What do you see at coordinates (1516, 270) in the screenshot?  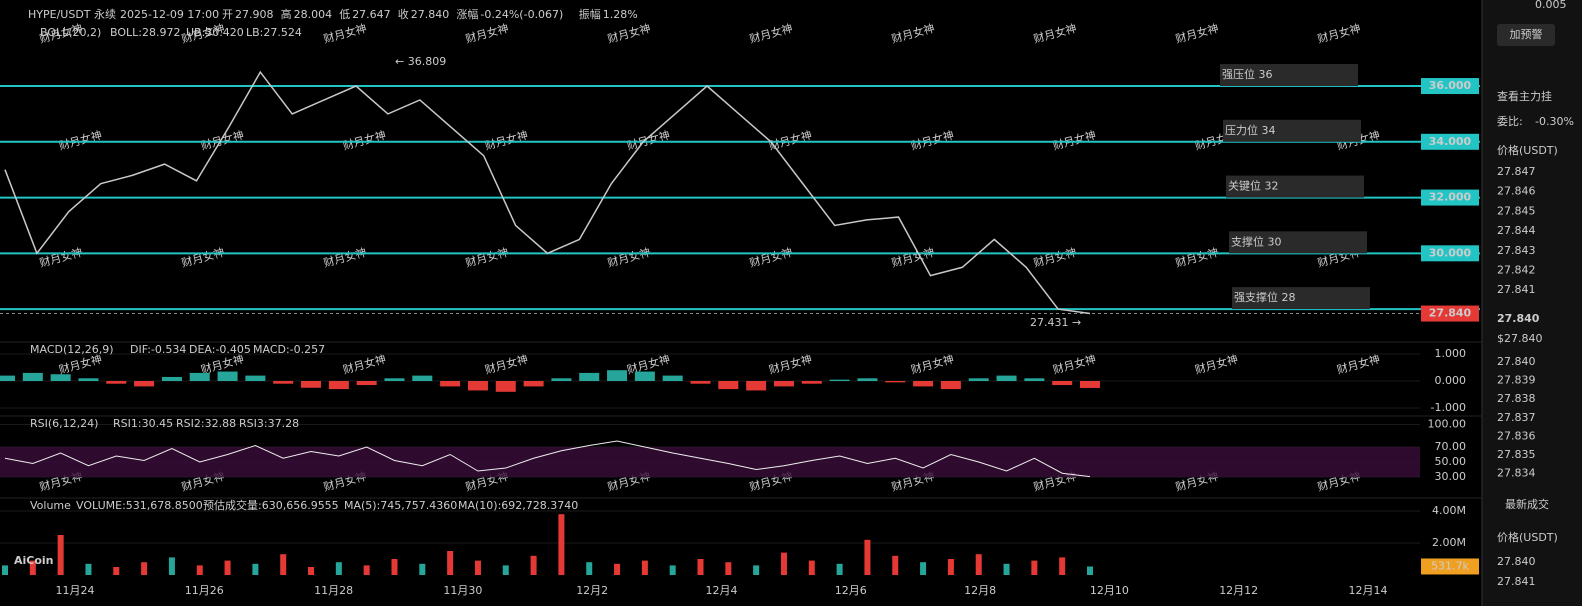 I see `ask-price: 27.842` at bounding box center [1516, 270].